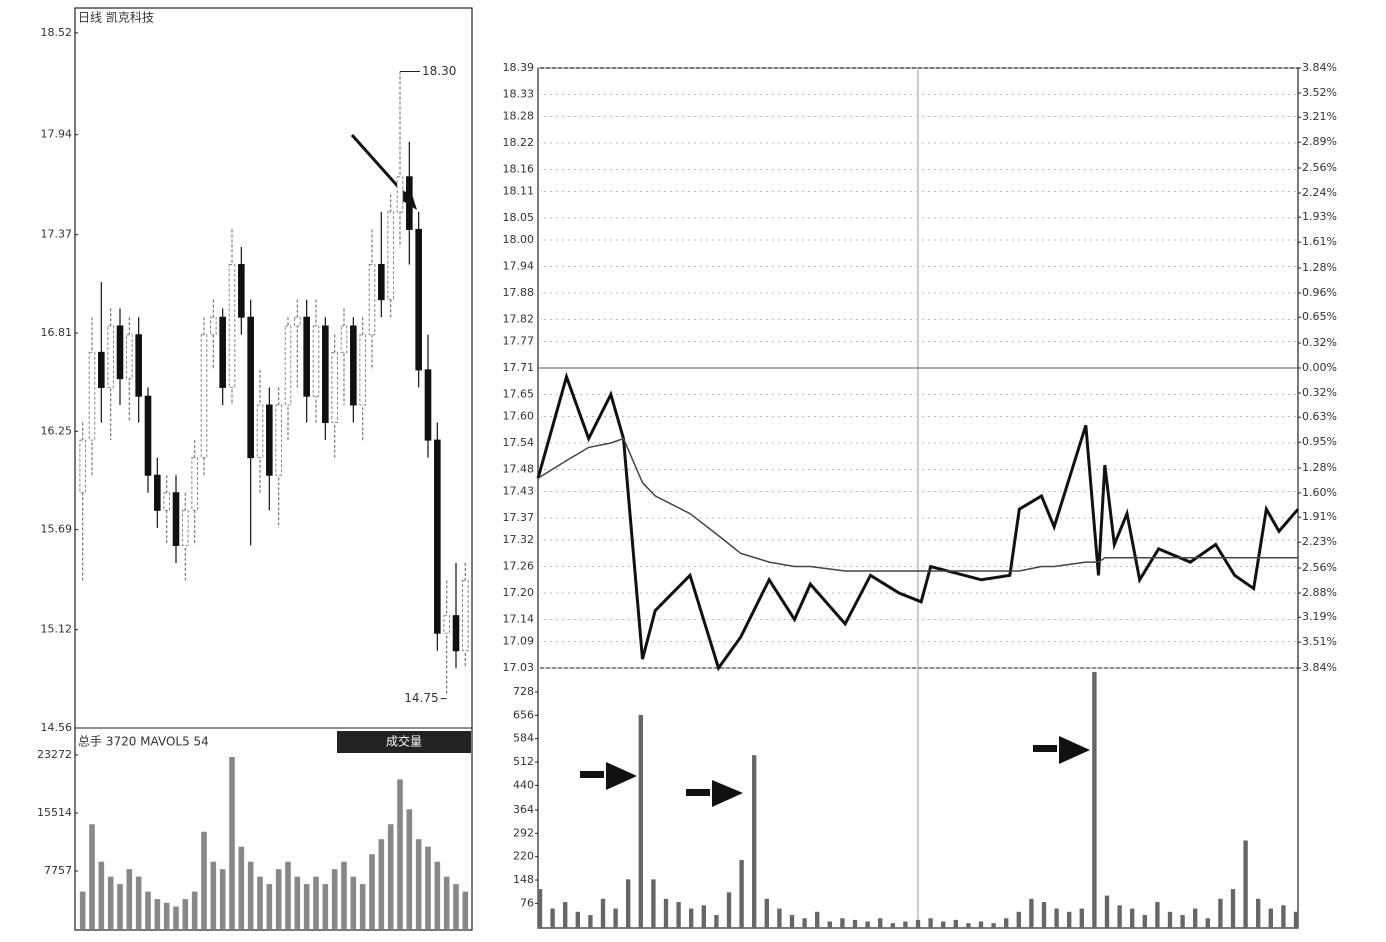 Image resolution: width=1386 pixels, height=942 pixels. I want to click on y-tick-label: 364, so click(523, 809).